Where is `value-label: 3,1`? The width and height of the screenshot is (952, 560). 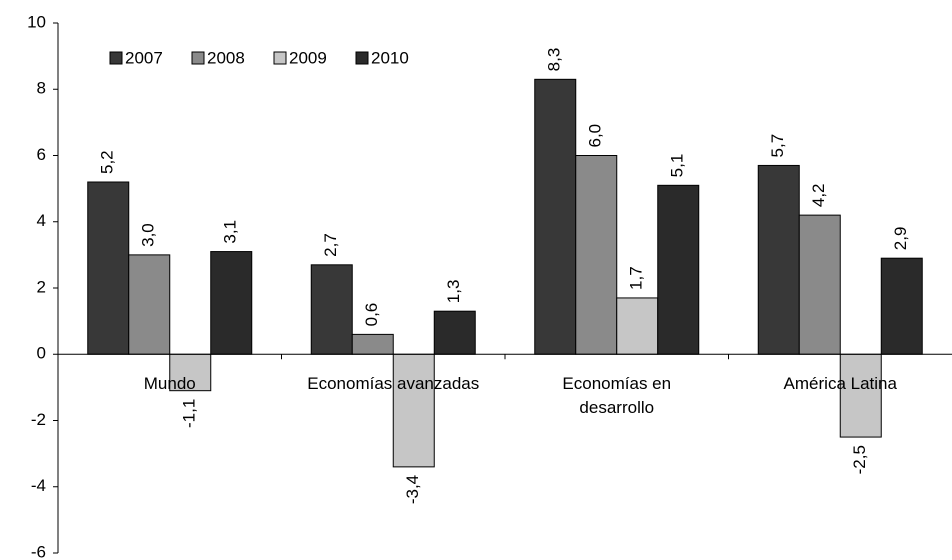
value-label: 3,1 is located at coordinates (230, 232).